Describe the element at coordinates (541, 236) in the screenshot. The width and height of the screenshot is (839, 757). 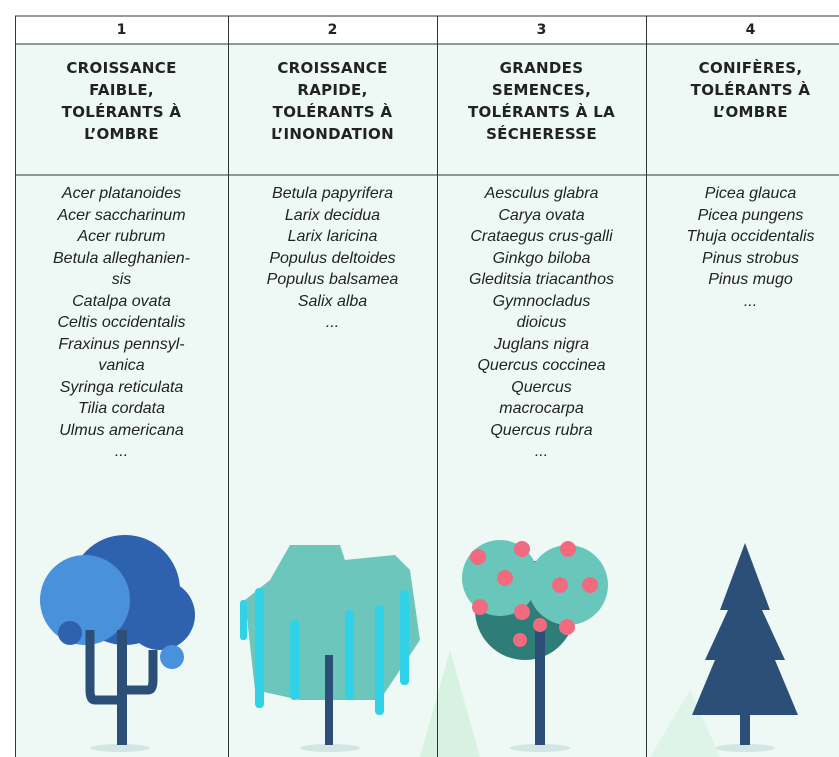
I see `species-name: Crataegus crus-galli` at that location.